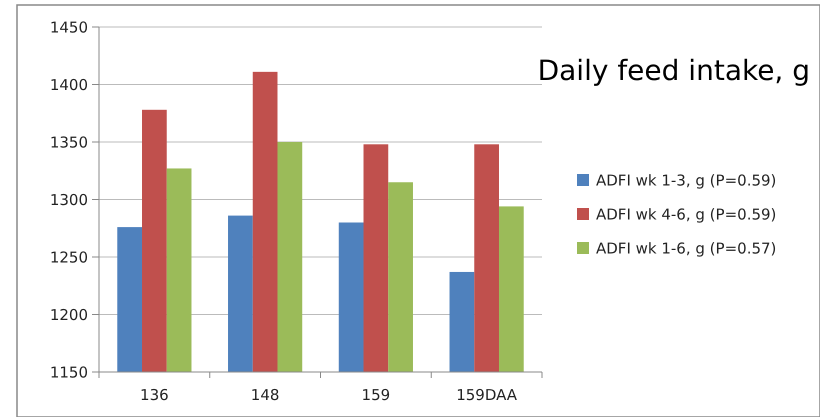  Describe the element at coordinates (686, 214) in the screenshot. I see `legend-label: ADFI wk 4-6, g (P=0.59)` at that location.